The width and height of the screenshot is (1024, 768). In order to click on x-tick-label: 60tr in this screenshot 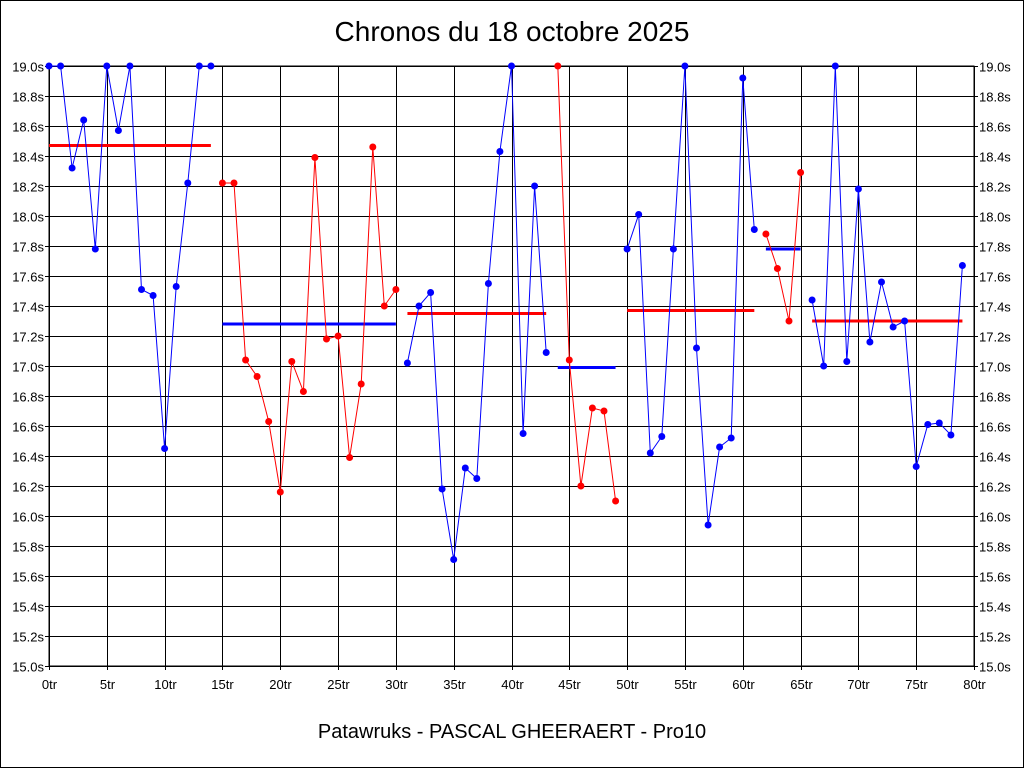, I will do `click(743, 684)`.